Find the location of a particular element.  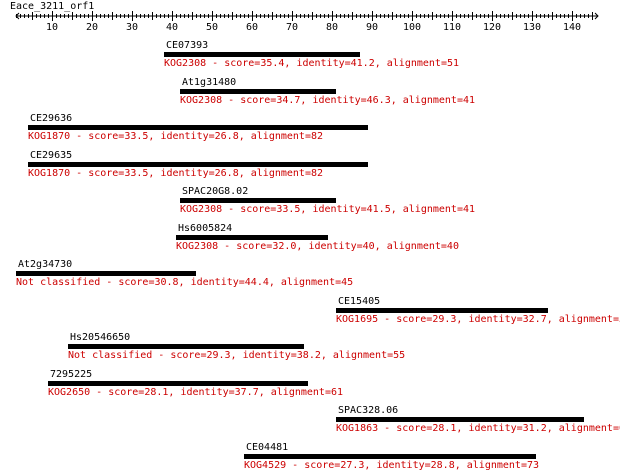

hit-name: At1g31480 is located at coordinates (209, 82).